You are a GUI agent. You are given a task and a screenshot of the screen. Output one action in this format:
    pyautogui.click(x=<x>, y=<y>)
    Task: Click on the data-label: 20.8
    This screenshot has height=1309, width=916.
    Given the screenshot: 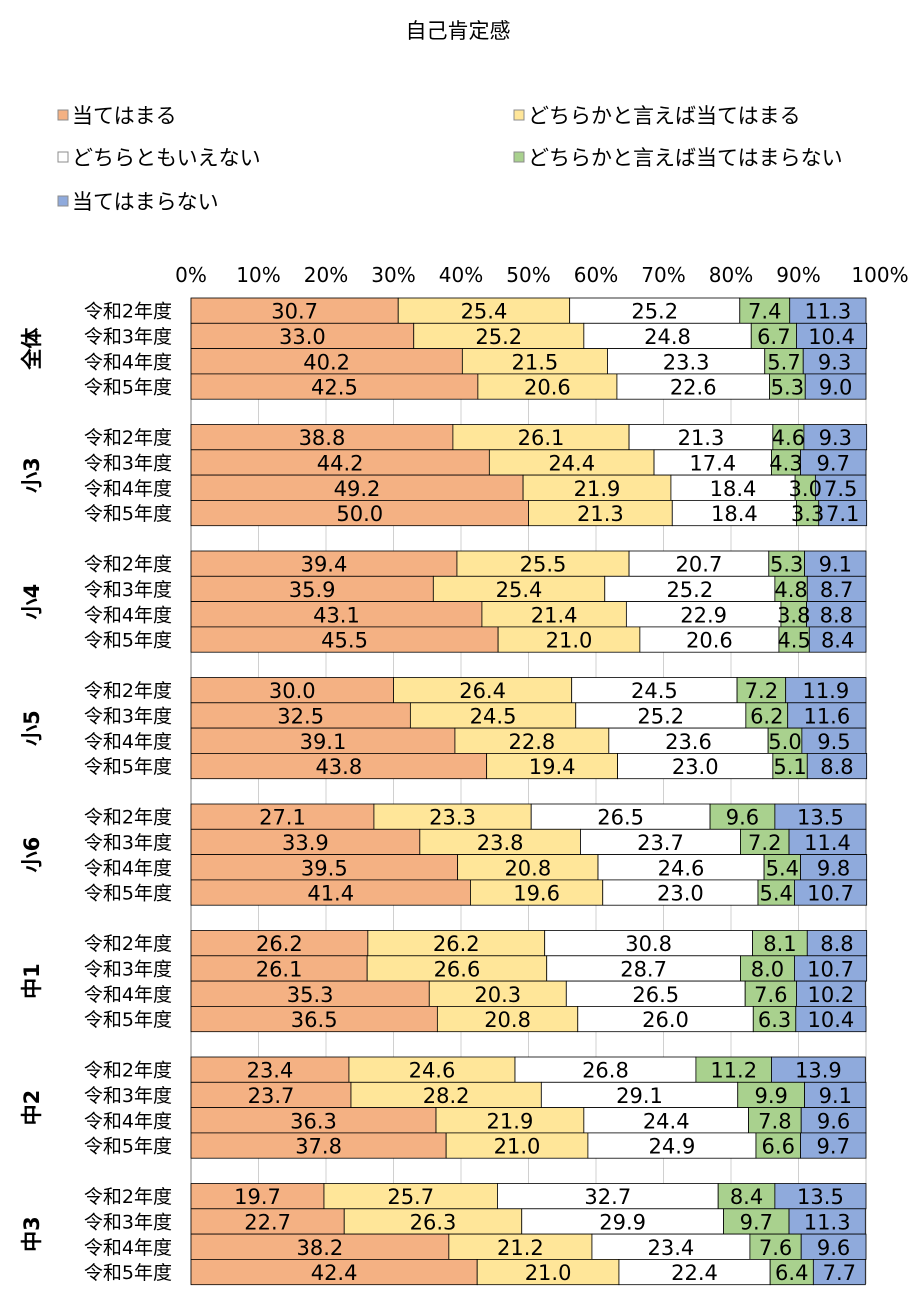 What is the action you would take?
    pyautogui.click(x=527, y=868)
    